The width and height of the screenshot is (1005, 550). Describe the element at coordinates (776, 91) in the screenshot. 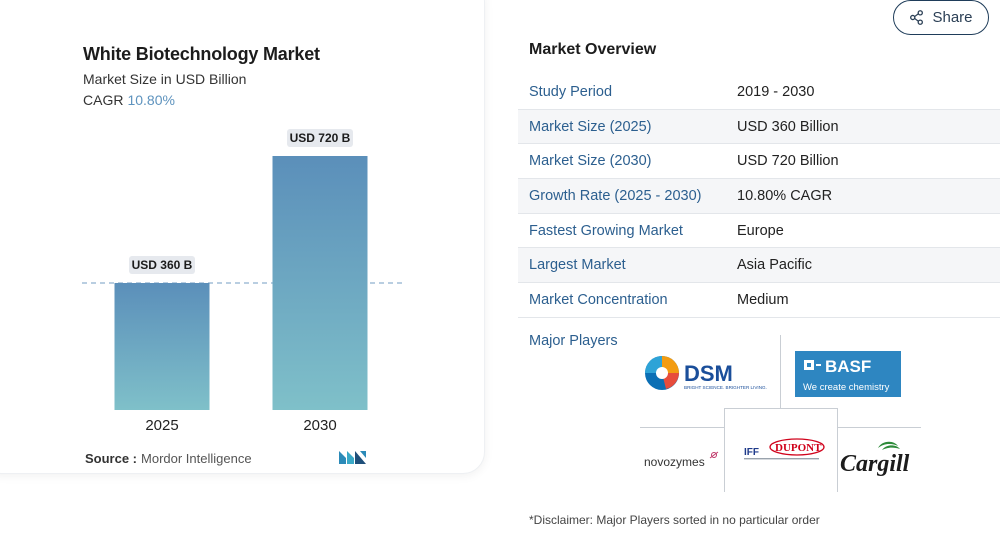

I see `row-value: 2019 - 2030` at that location.